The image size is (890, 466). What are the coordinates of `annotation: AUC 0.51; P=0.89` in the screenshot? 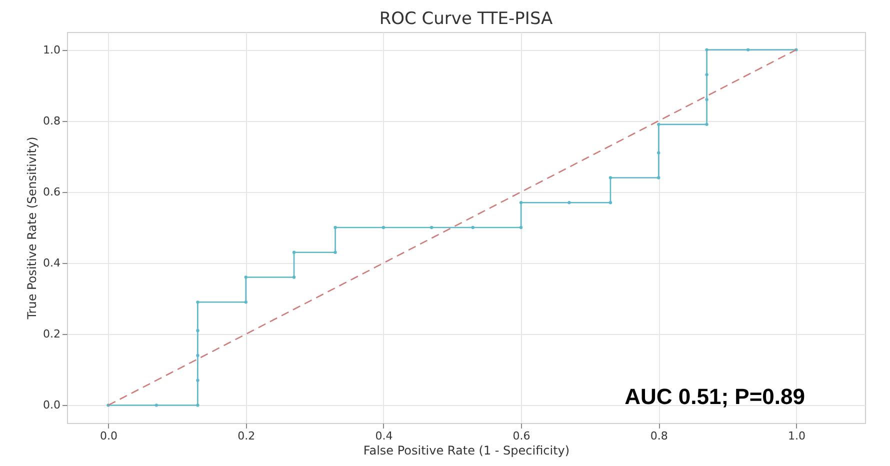 It's located at (714, 396).